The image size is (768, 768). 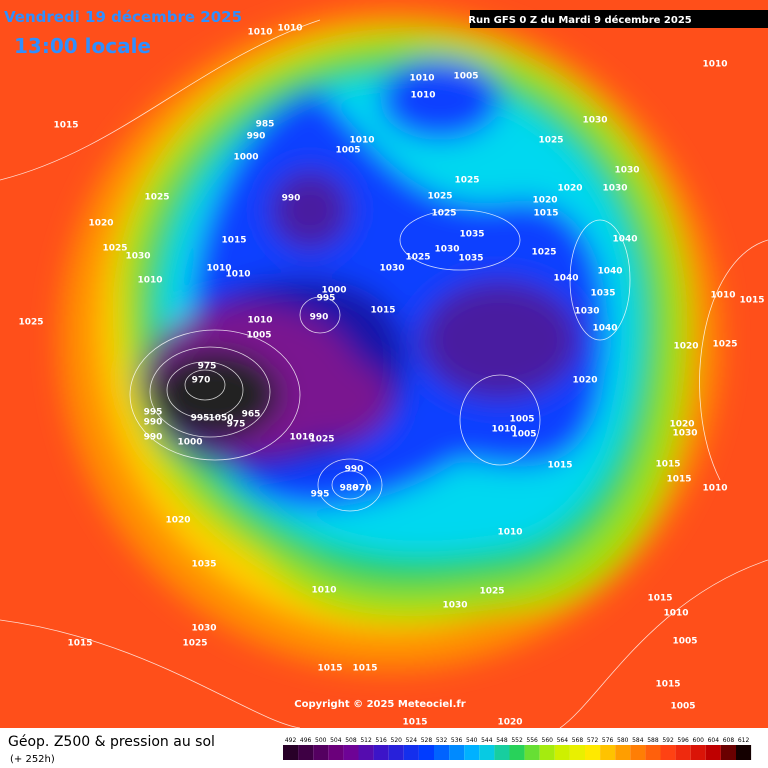 I want to click on colorbar-label: 540, so click(x=472, y=740).